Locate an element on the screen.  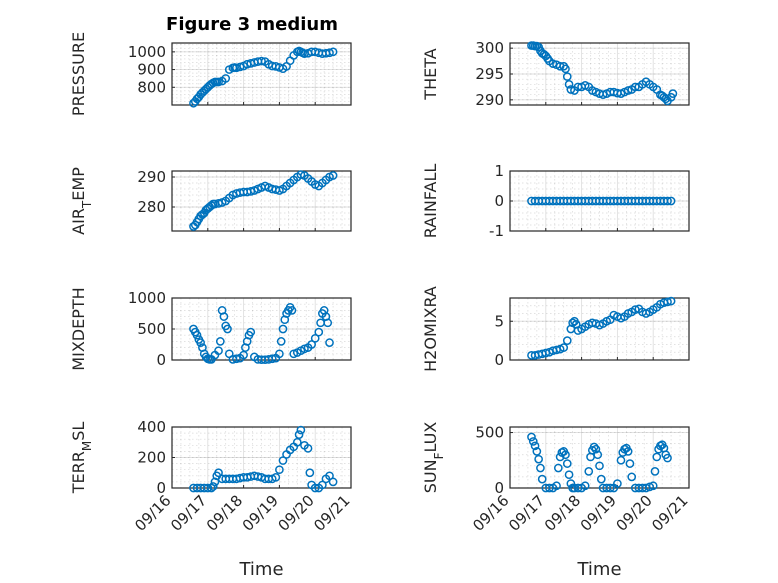
x-tick-label: 09/19 is located at coordinates (260, 513).